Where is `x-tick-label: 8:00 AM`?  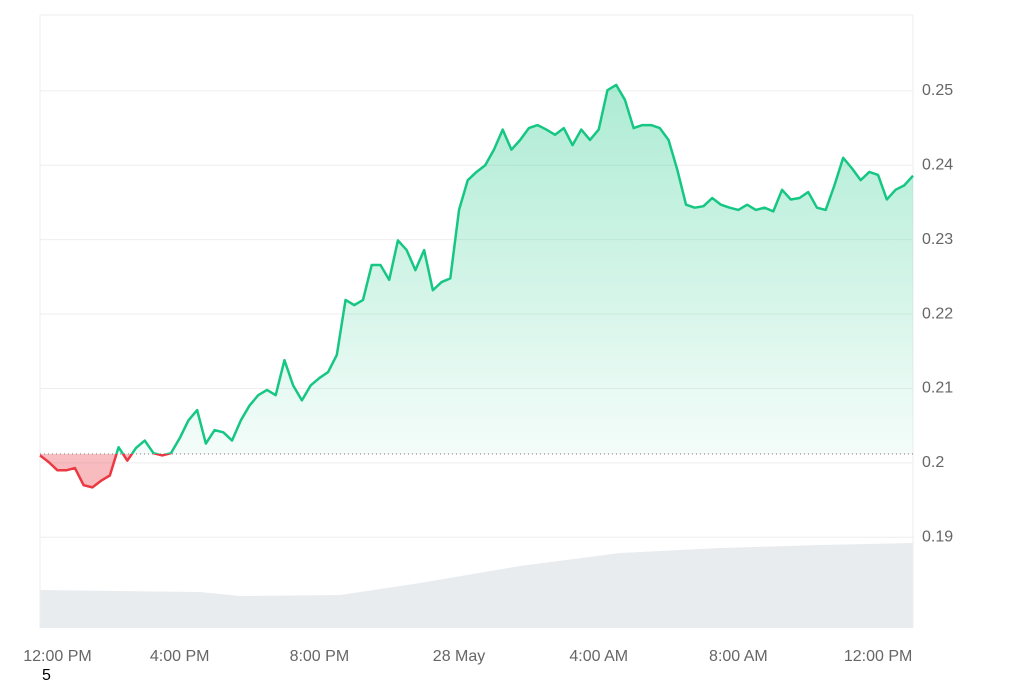 x-tick-label: 8:00 AM is located at coordinates (738, 656).